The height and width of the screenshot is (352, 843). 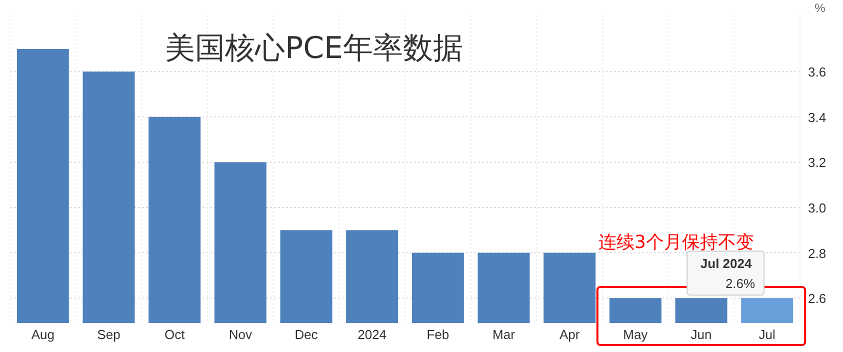 What do you see at coordinates (740, 284) in the screenshot?
I see `annotation: 2.6%` at bounding box center [740, 284].